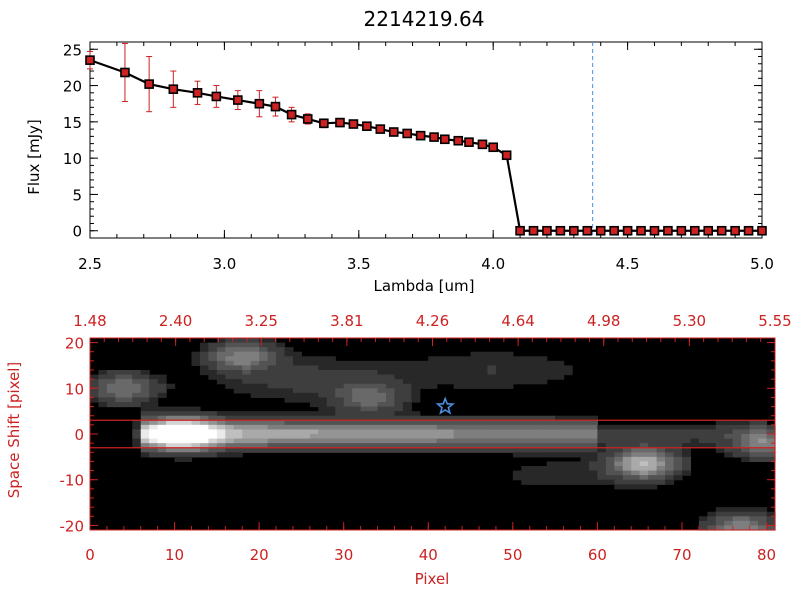  Describe the element at coordinates (428, 555) in the screenshot. I see `pixel-tick-label: 40` at that location.